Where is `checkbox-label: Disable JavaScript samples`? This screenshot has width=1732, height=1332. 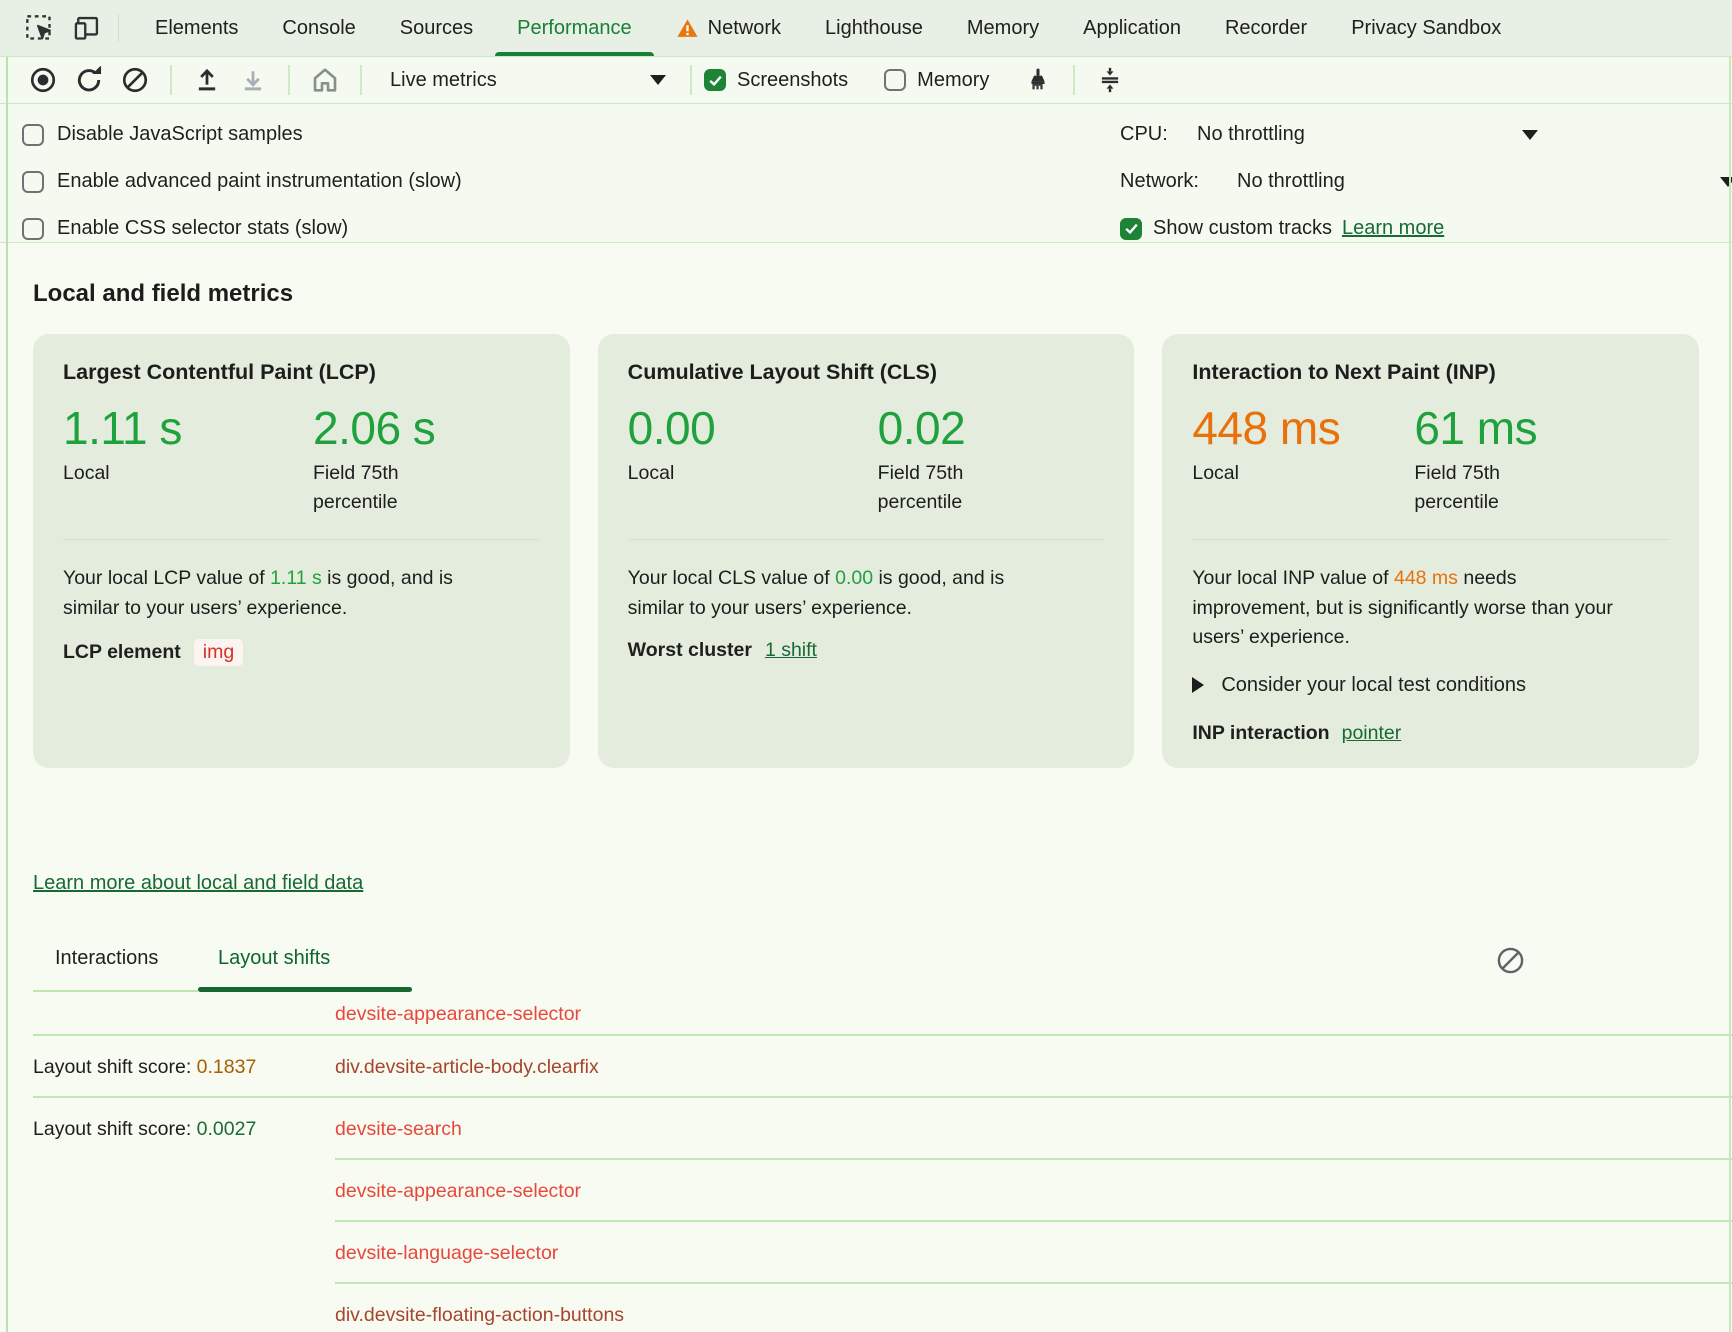 checkbox-label: Disable JavaScript samples is located at coordinates (180, 134).